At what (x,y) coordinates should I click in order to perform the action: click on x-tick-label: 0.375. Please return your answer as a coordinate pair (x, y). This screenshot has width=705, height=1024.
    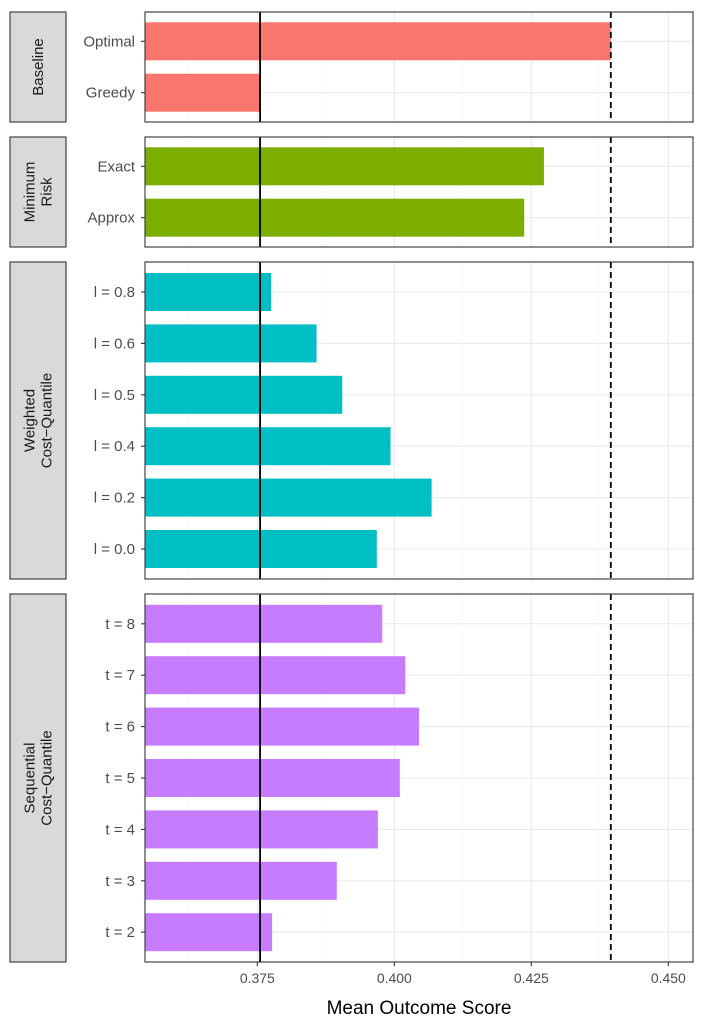
    Looking at the image, I should click on (257, 978).